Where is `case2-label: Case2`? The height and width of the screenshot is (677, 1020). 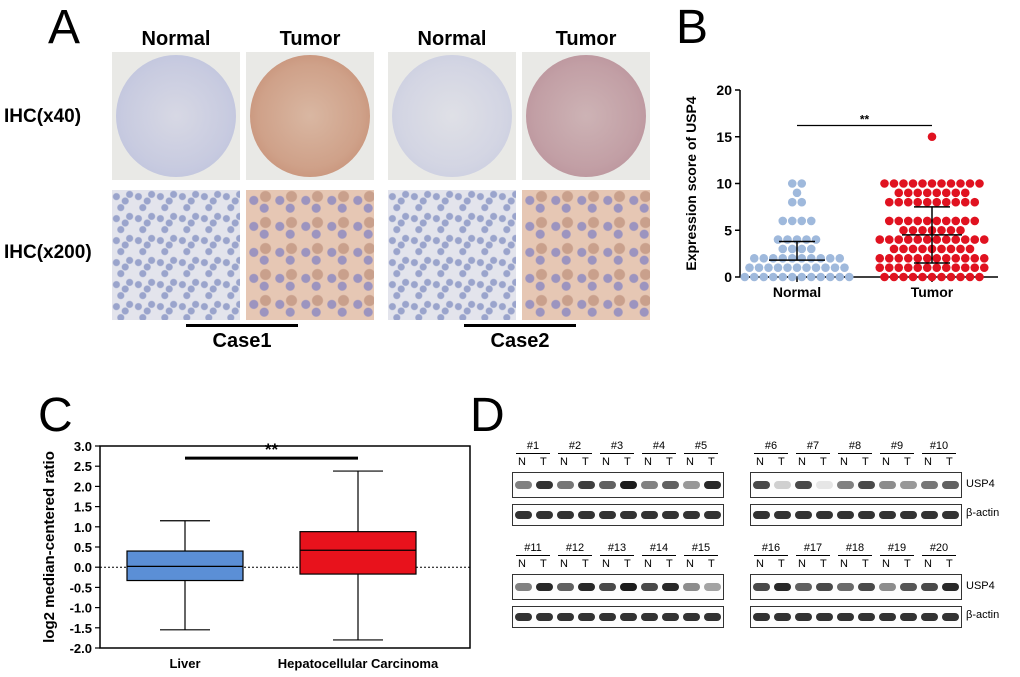 case2-label: Case2 is located at coordinates (520, 341).